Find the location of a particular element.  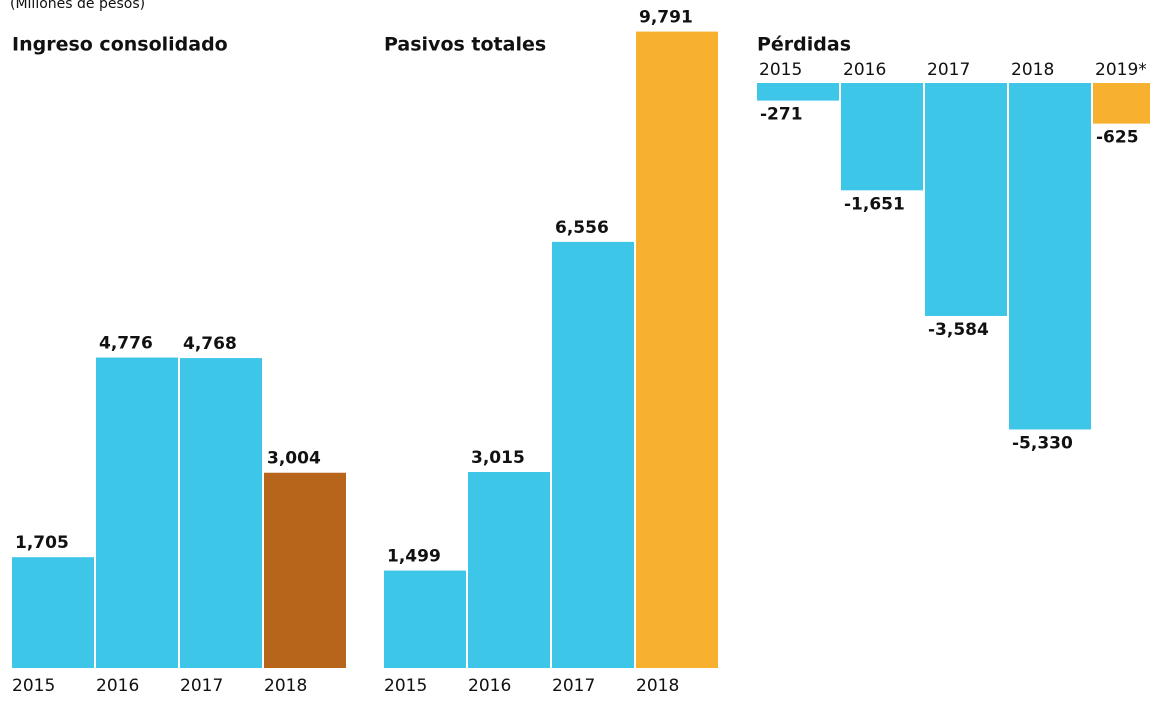

value-label: -3,584 is located at coordinates (958, 330).